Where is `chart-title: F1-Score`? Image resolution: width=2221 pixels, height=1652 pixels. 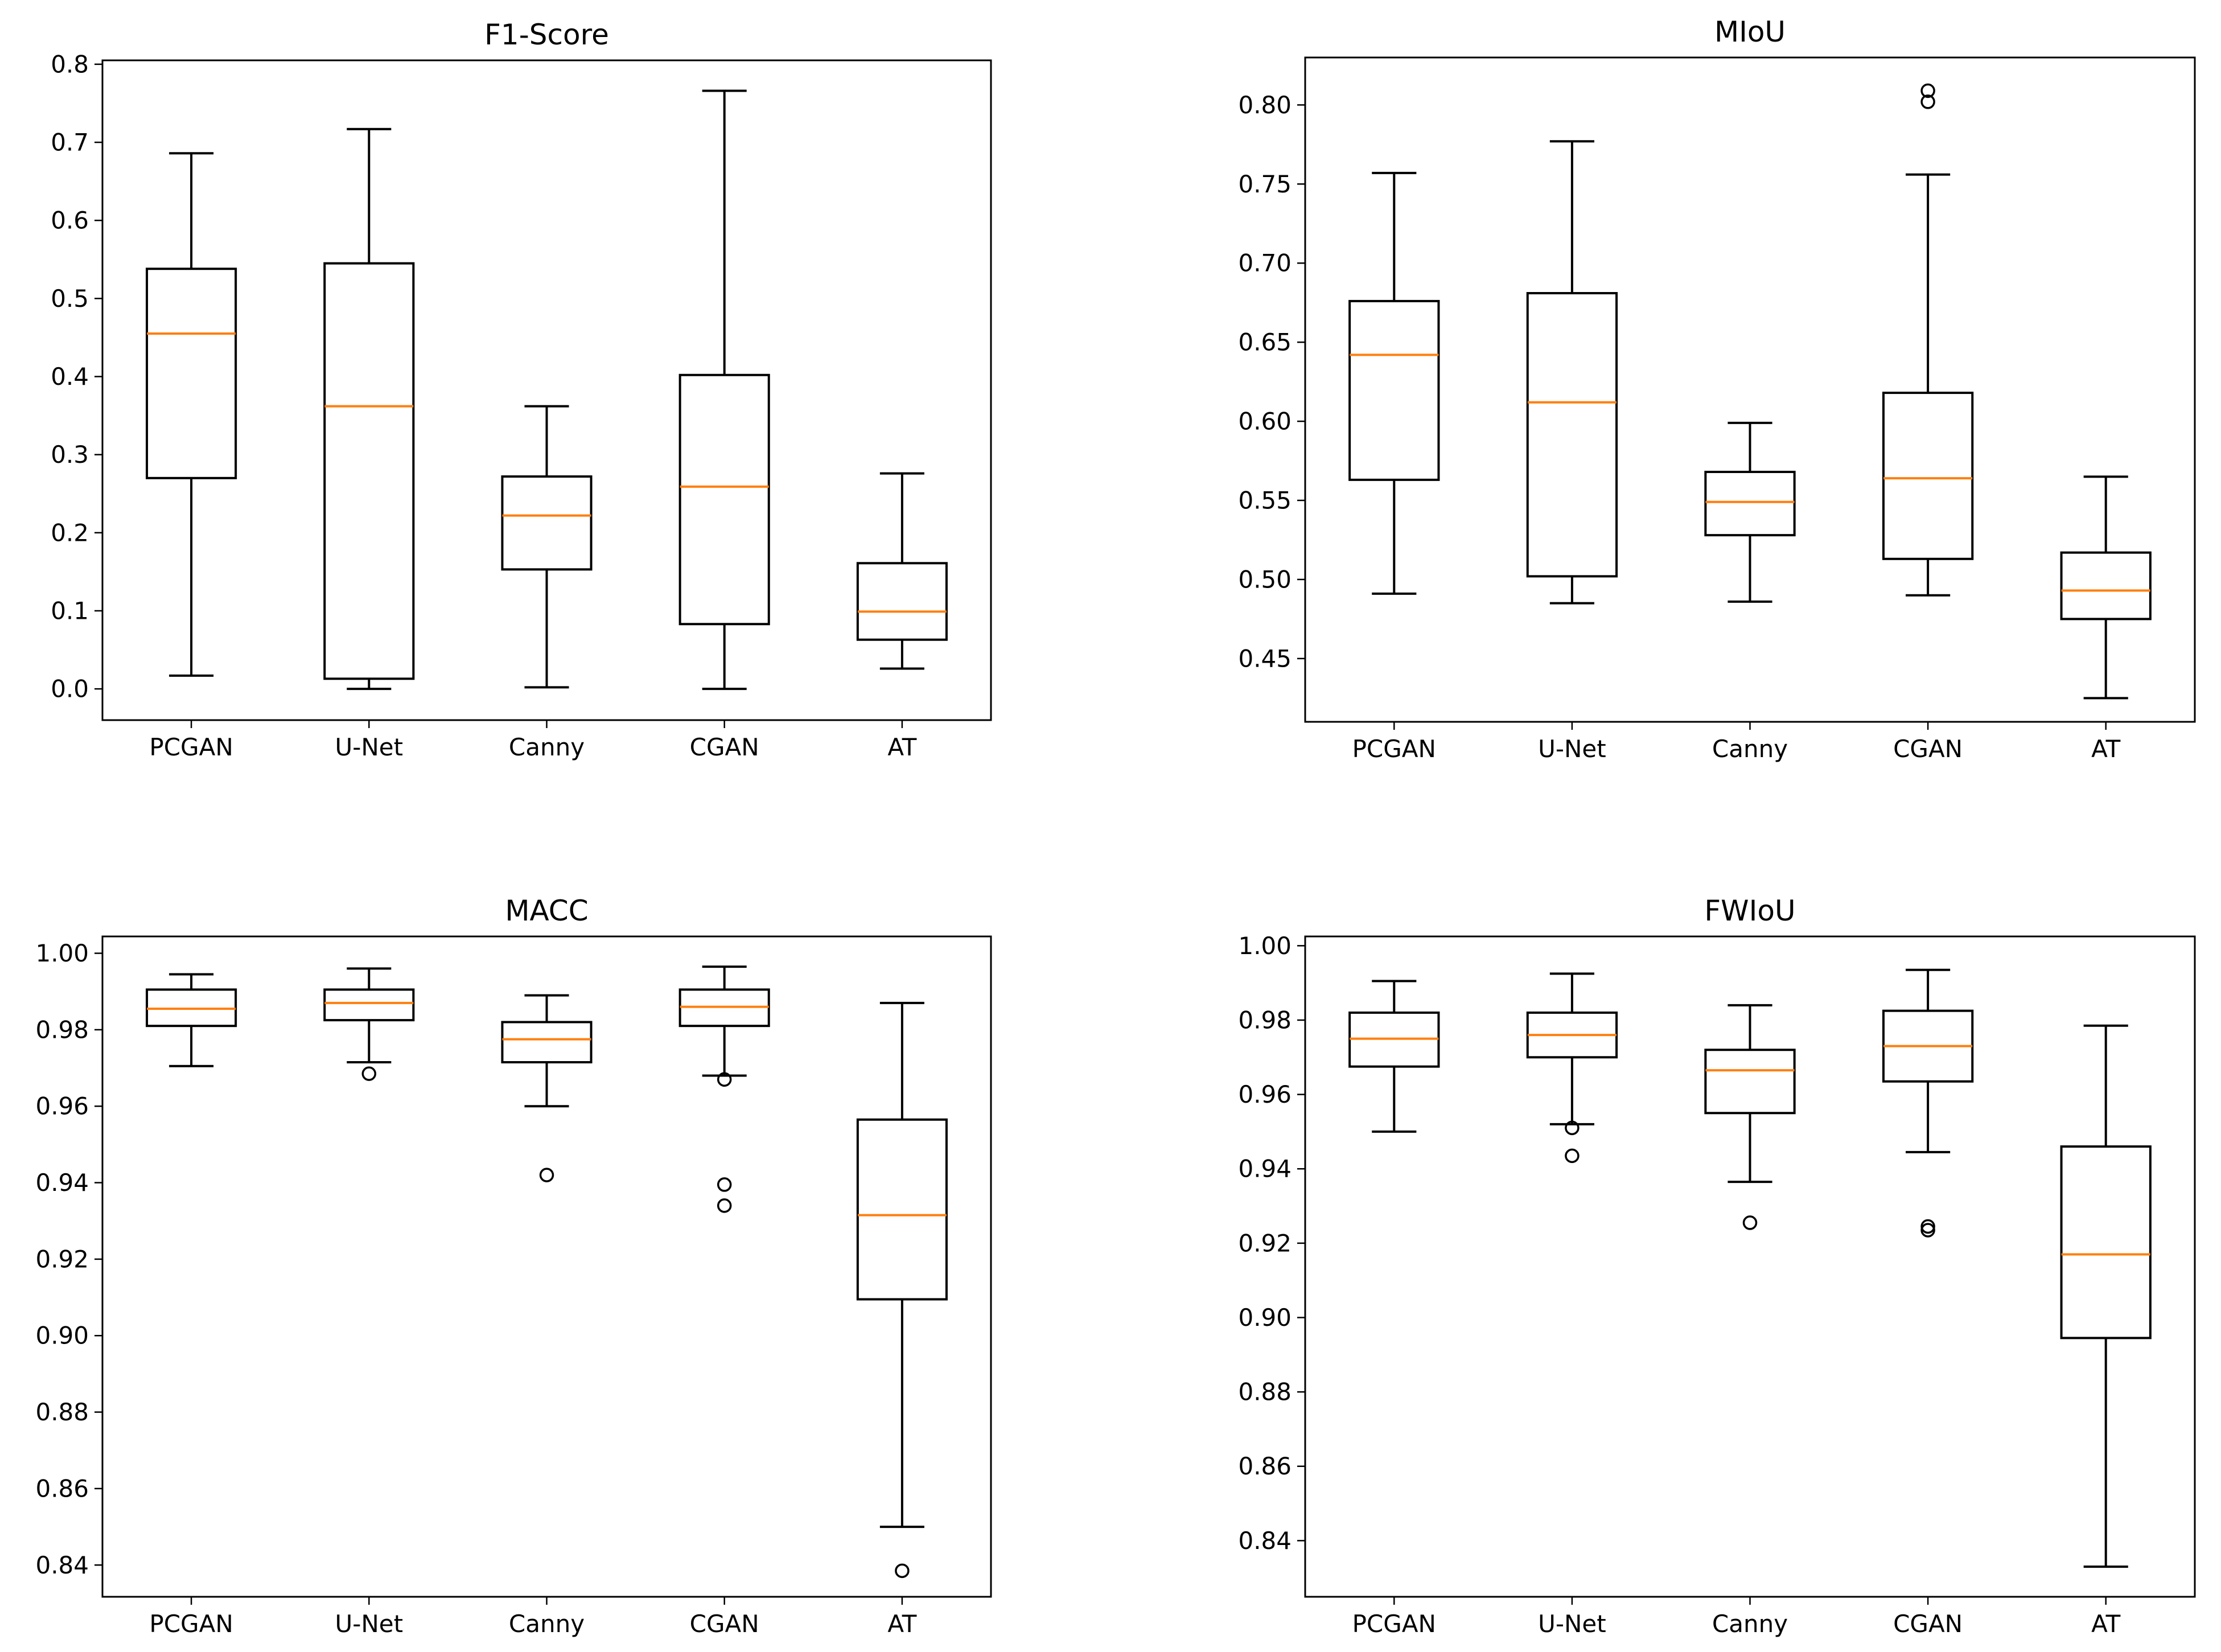 chart-title: F1-Score is located at coordinates (546, 34).